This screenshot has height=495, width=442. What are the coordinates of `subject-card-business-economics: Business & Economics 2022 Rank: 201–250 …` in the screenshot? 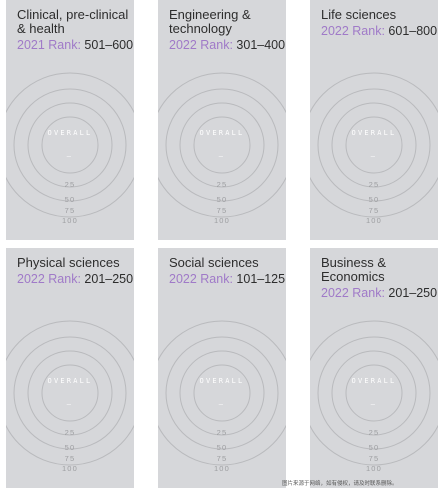 It's located at (374, 368).